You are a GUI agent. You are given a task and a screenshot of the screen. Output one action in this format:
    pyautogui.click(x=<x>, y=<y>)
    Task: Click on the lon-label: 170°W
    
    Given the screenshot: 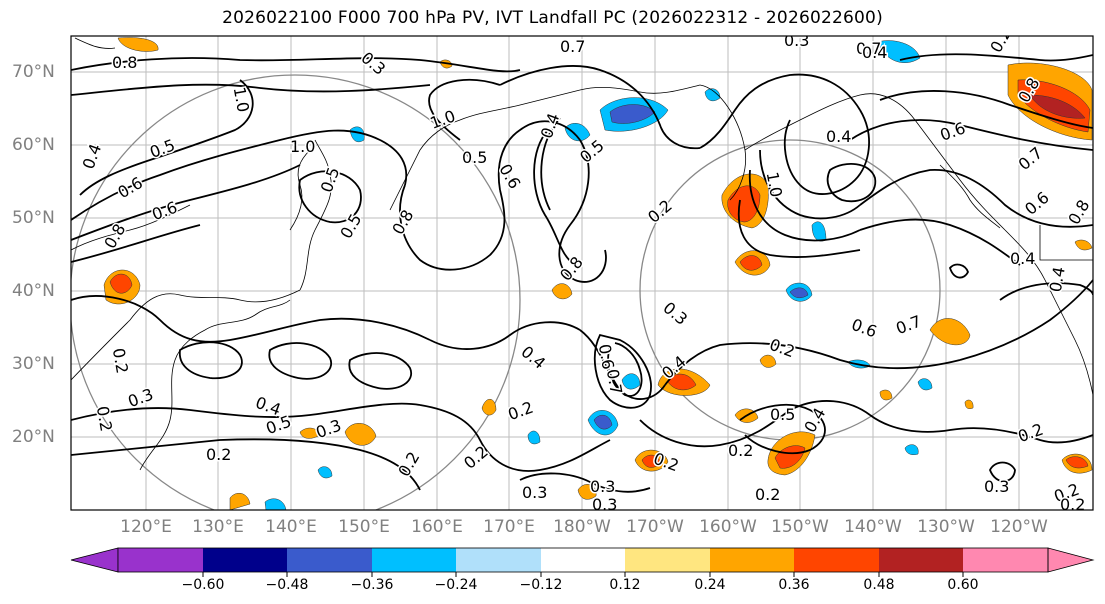 What is the action you would take?
    pyautogui.click(x=655, y=527)
    